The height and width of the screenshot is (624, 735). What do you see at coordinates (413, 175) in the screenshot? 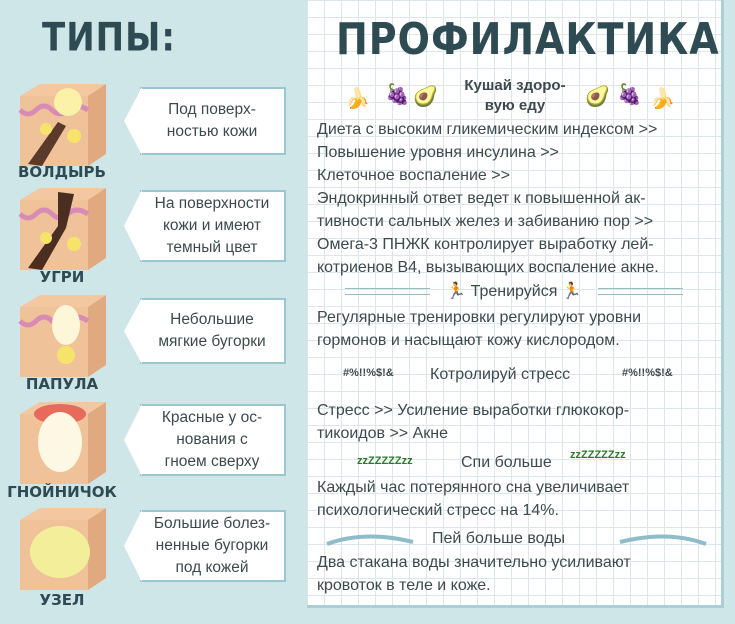
I see `food-line: Клеточное воспаление >>` at bounding box center [413, 175].